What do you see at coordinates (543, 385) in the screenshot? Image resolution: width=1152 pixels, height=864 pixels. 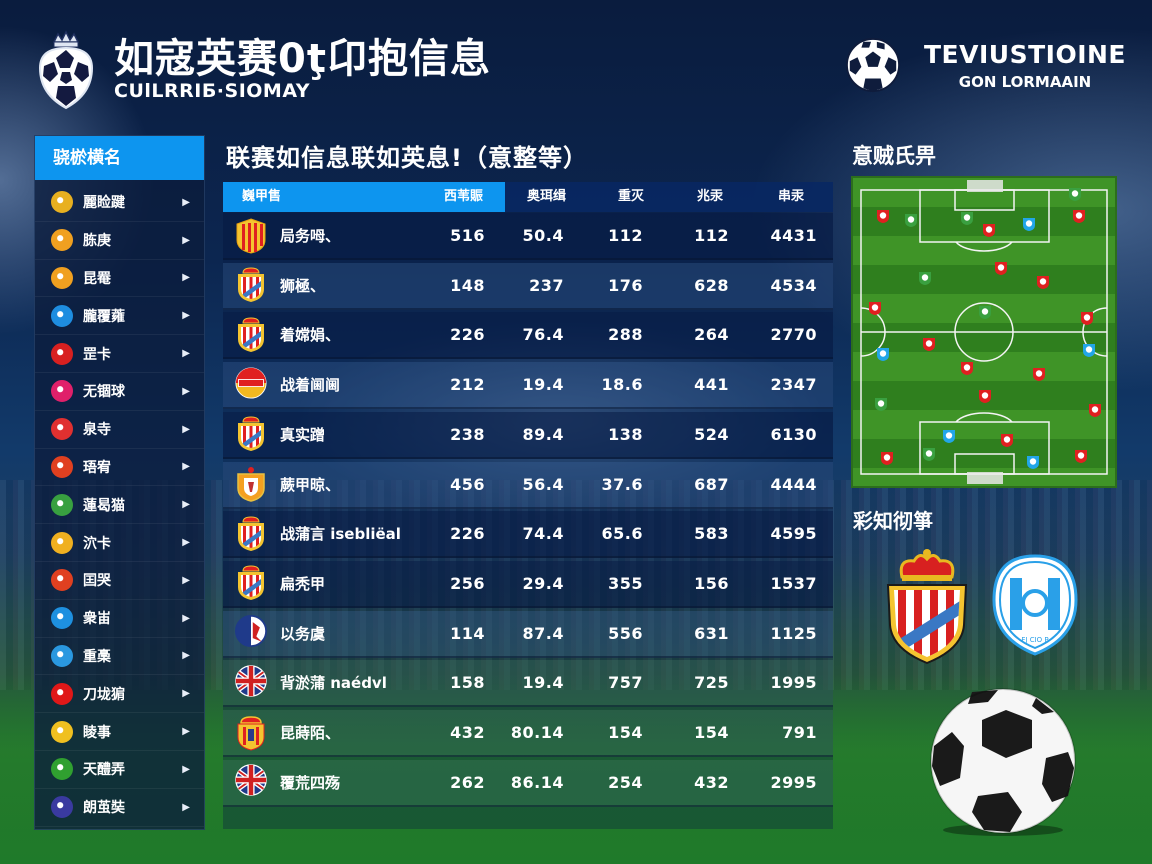 I see `stat-cell-2: 19.4` at bounding box center [543, 385].